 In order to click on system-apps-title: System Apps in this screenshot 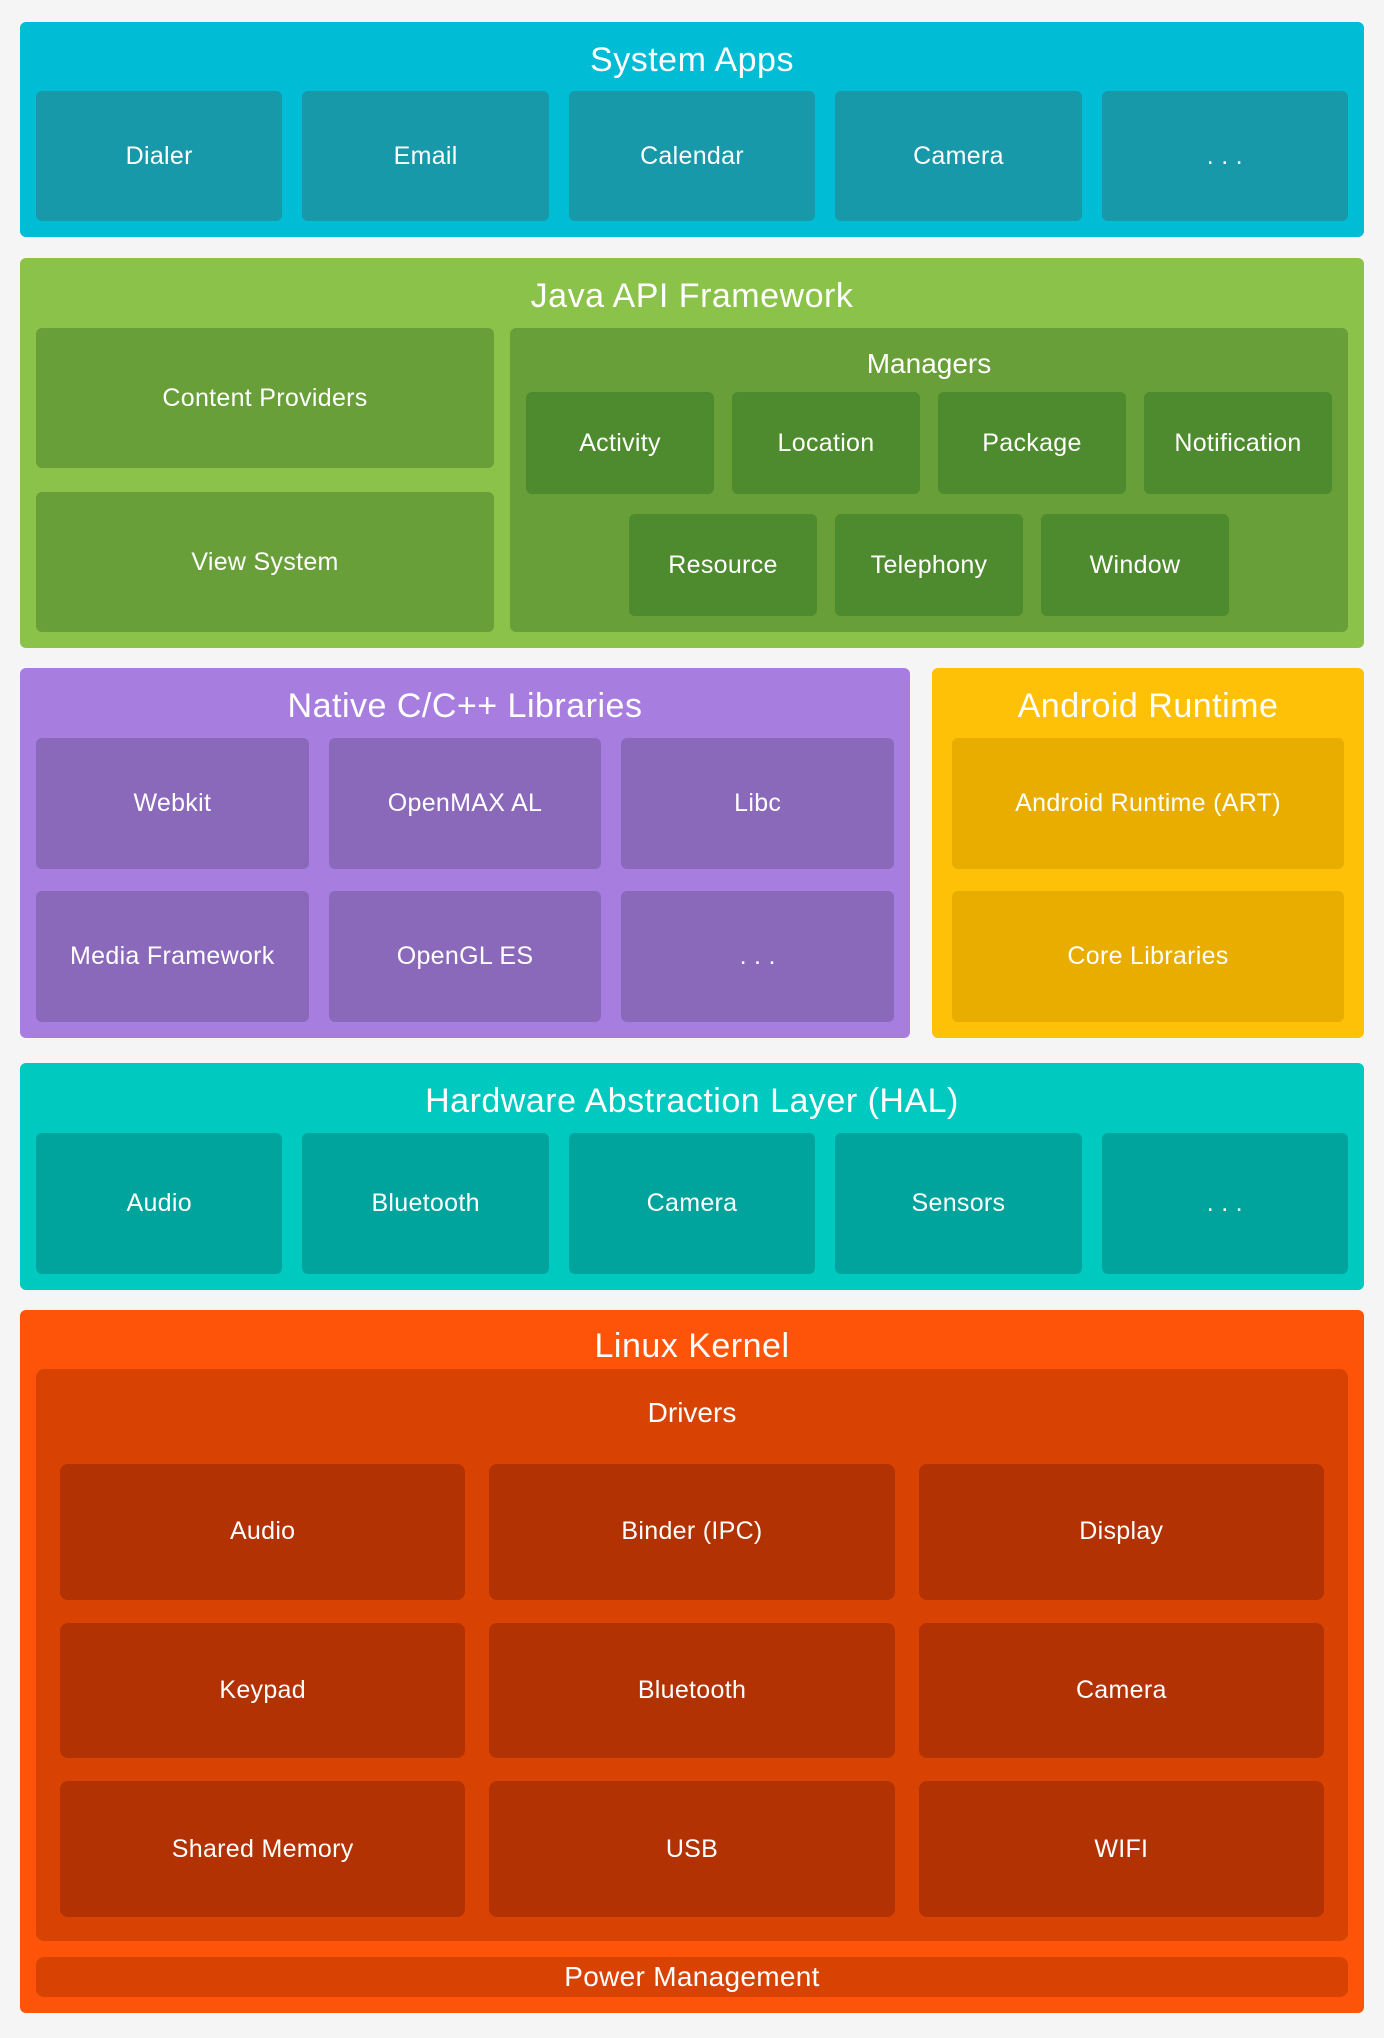, I will do `click(692, 60)`.